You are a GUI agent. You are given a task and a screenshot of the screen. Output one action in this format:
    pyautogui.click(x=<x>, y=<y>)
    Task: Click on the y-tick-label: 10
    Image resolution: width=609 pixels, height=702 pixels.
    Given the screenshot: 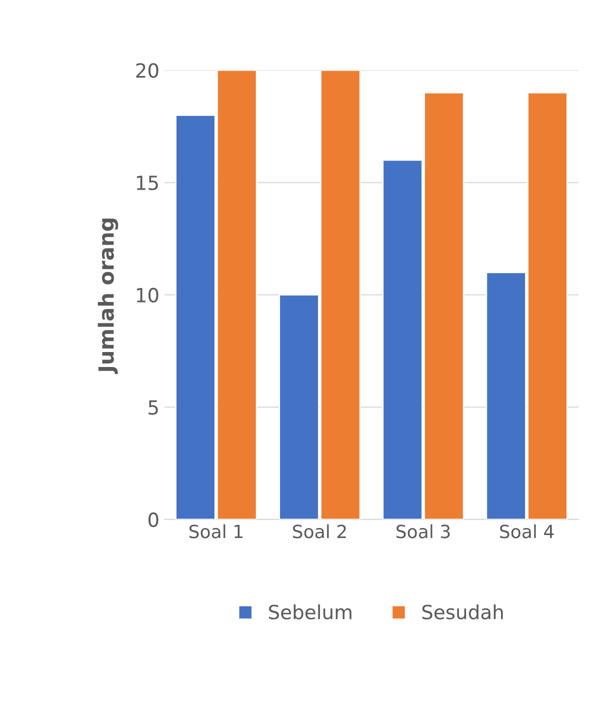 What is the action you would take?
    pyautogui.click(x=147, y=295)
    